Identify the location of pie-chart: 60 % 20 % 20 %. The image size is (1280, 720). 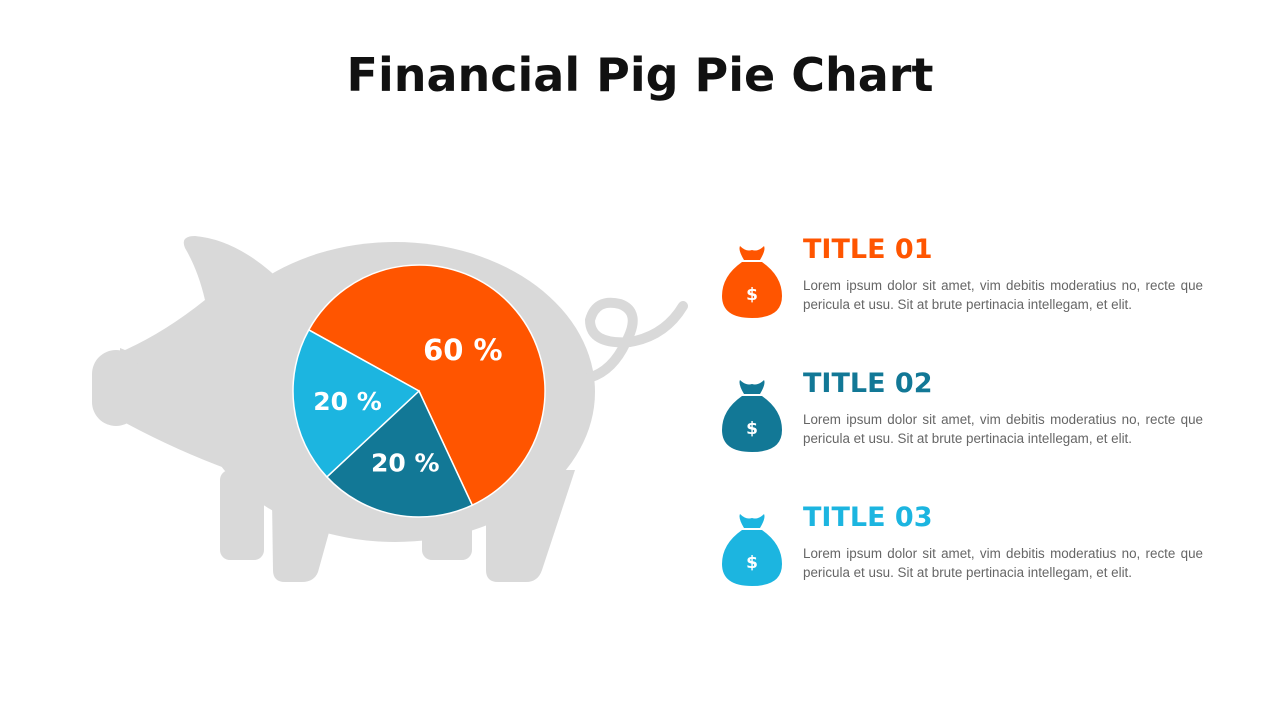
(419, 391).